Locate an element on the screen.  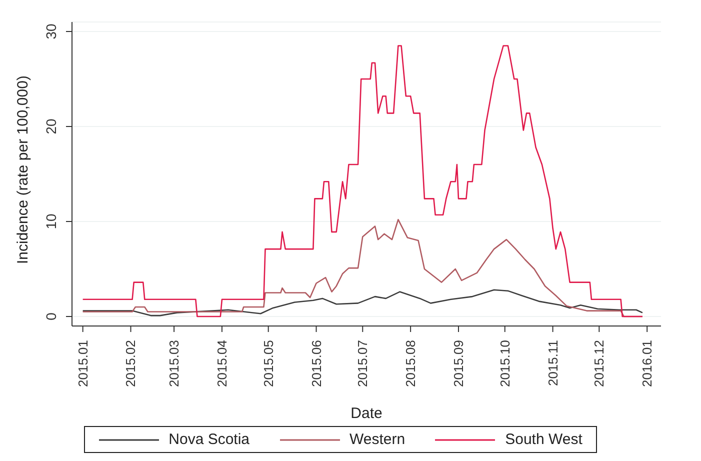
x-tick-label: 2015.05 is located at coordinates (268, 363).